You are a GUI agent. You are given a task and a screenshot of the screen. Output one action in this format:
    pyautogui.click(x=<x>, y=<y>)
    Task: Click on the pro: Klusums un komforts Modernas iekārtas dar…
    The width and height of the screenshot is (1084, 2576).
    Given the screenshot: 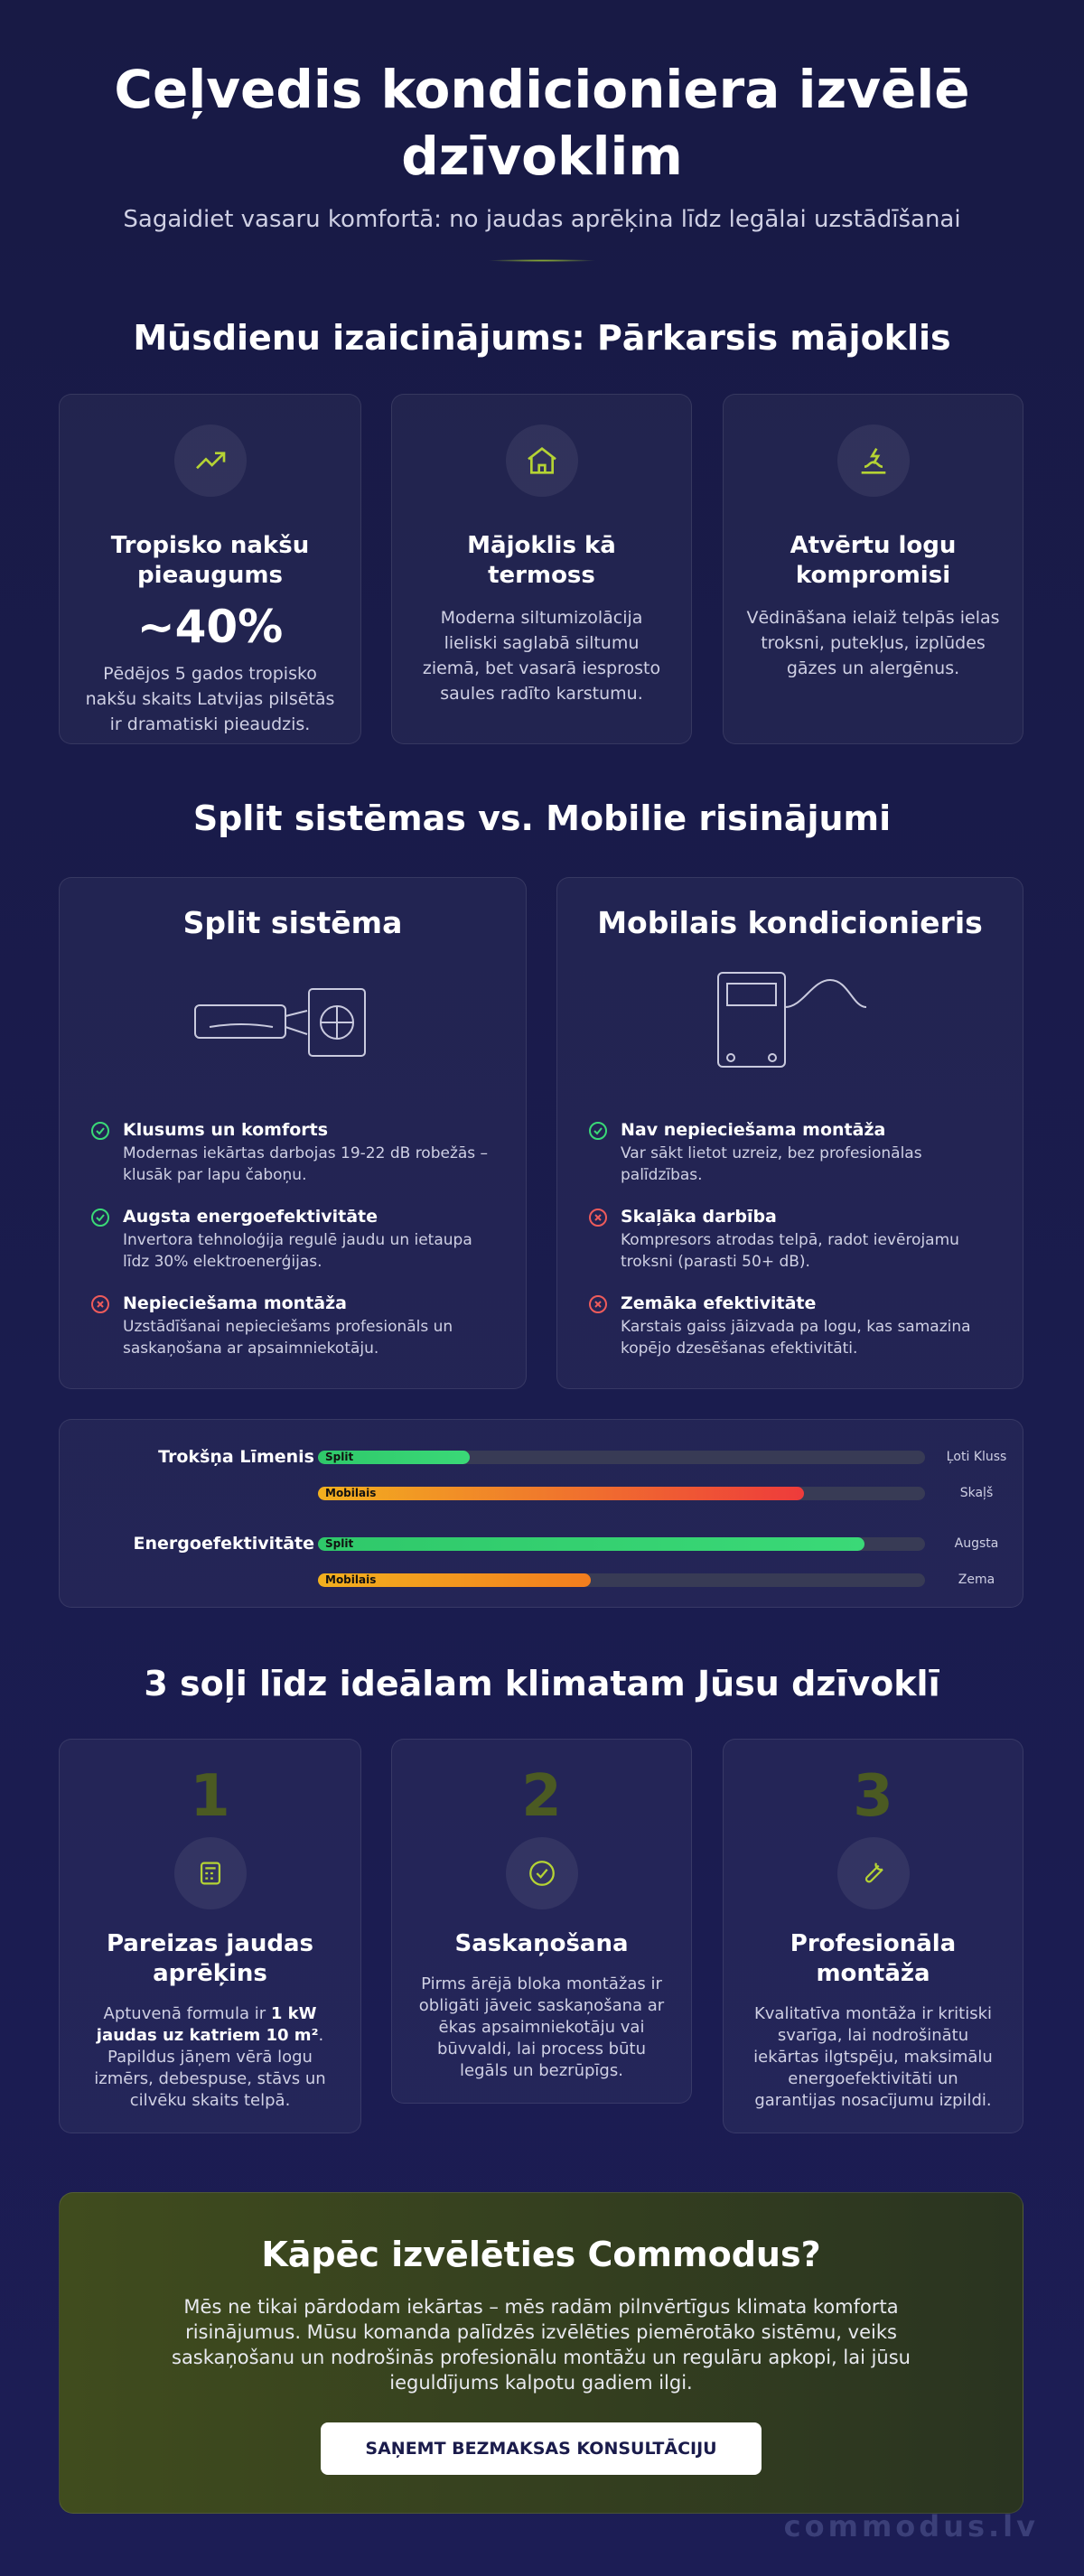 What is the action you would take?
    pyautogui.click(x=295, y=1152)
    